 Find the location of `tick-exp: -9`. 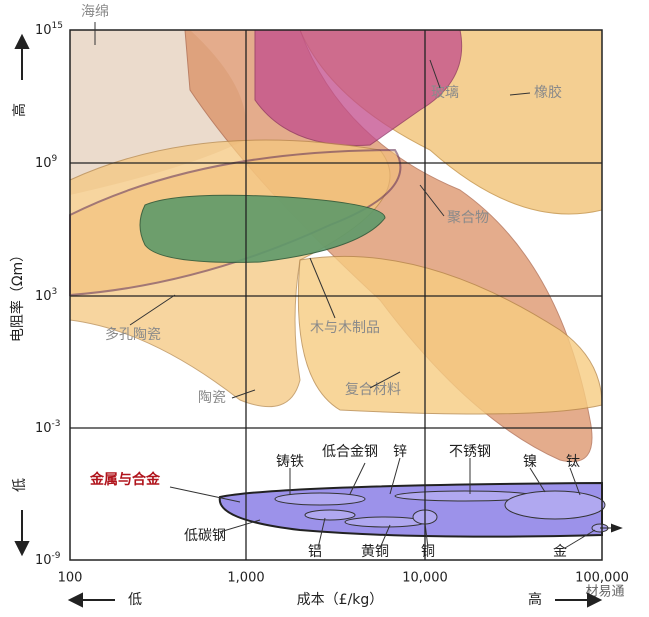

tick-exp: -9 is located at coordinates (56, 556).